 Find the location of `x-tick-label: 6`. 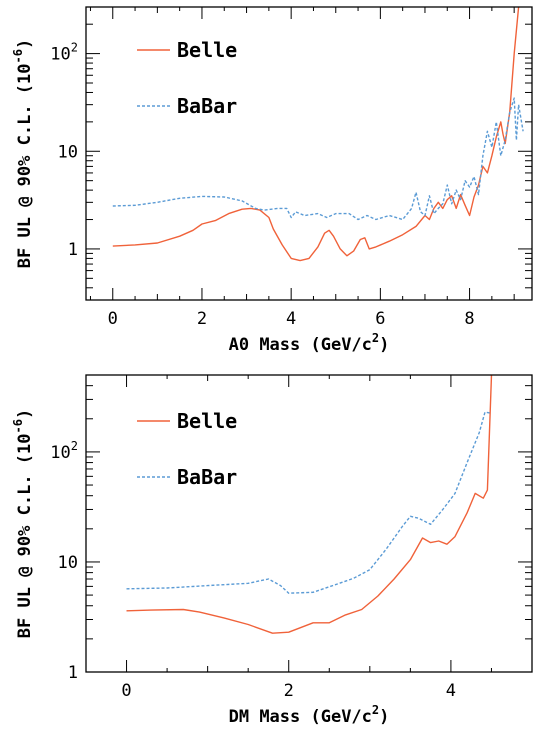

x-tick-label: 6 is located at coordinates (380, 319).